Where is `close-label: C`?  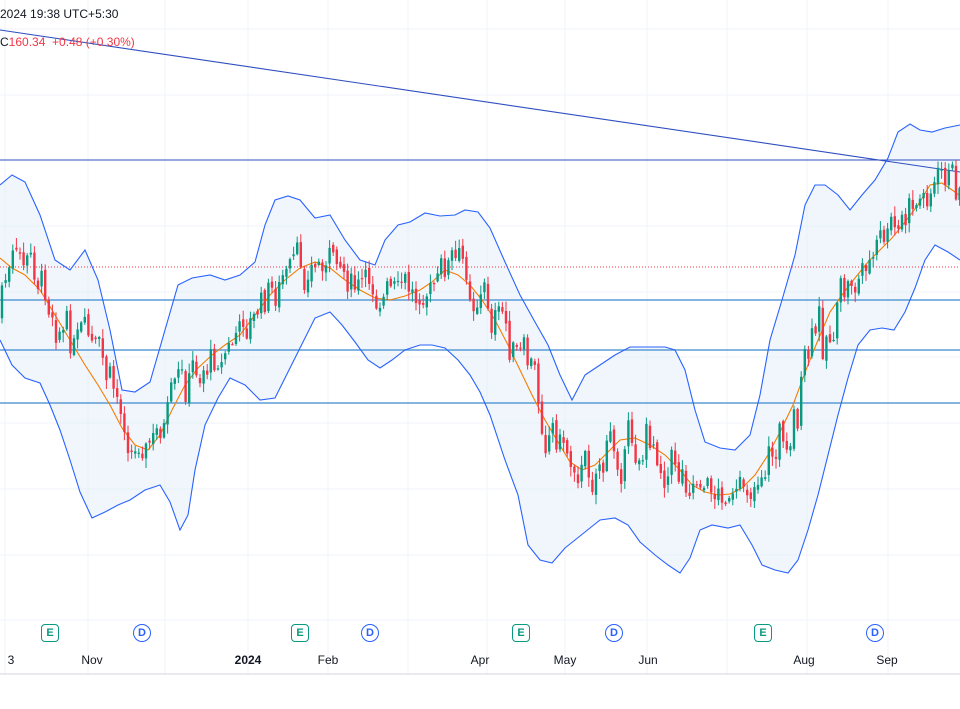
close-label: C is located at coordinates (4, 42).